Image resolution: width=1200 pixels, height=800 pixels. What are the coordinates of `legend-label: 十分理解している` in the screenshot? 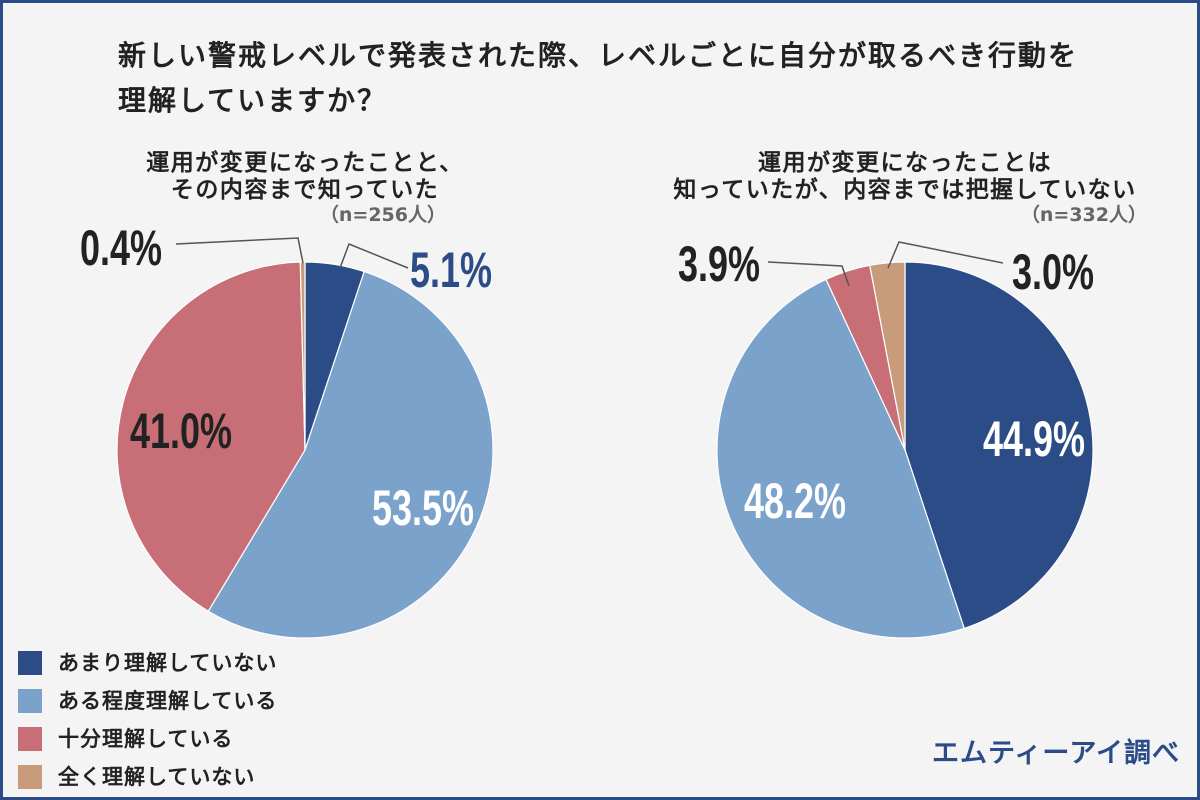 It's located at (146, 739).